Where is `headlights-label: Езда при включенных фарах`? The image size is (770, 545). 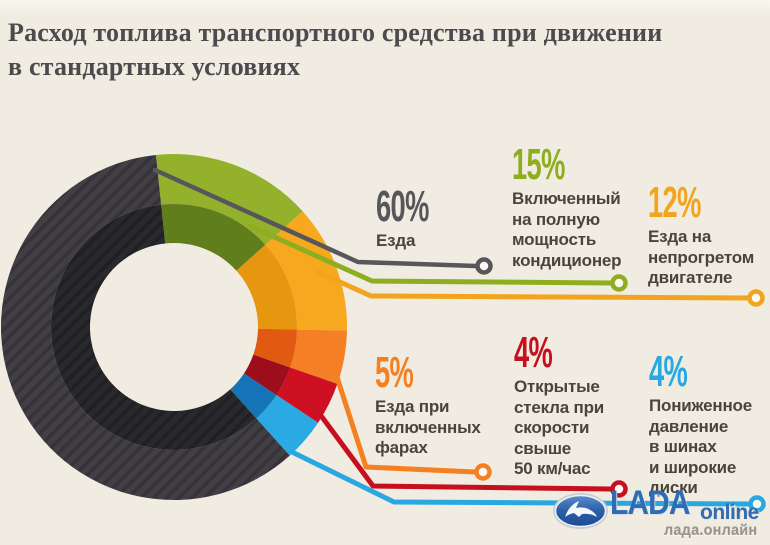
headlights-label: Езда при включенных фарах is located at coordinates (428, 427).